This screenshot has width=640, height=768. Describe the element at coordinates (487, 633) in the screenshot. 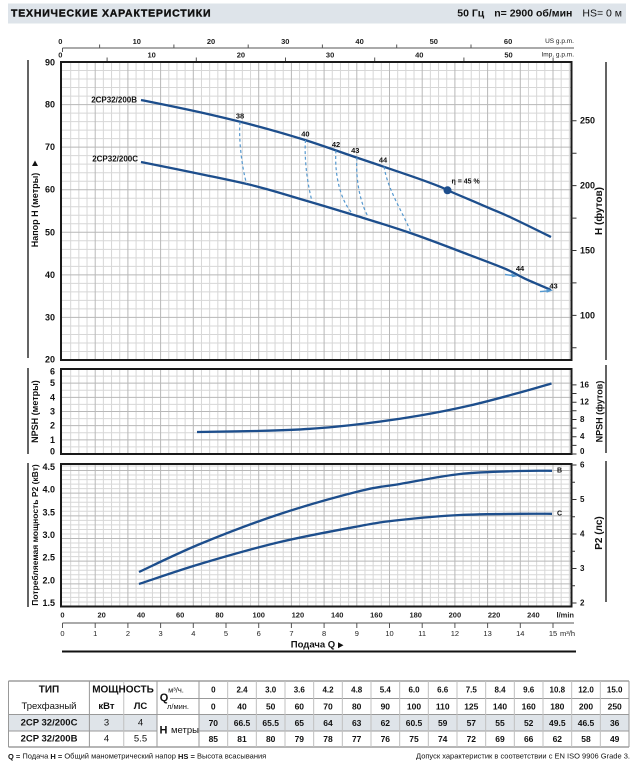

I see `svg-text: 13` at that location.